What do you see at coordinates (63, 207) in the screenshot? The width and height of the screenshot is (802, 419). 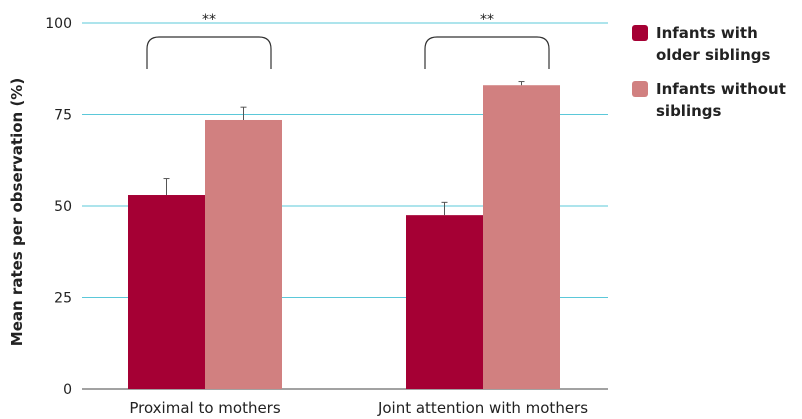 I see `y-tick-label: 50` at bounding box center [63, 207].